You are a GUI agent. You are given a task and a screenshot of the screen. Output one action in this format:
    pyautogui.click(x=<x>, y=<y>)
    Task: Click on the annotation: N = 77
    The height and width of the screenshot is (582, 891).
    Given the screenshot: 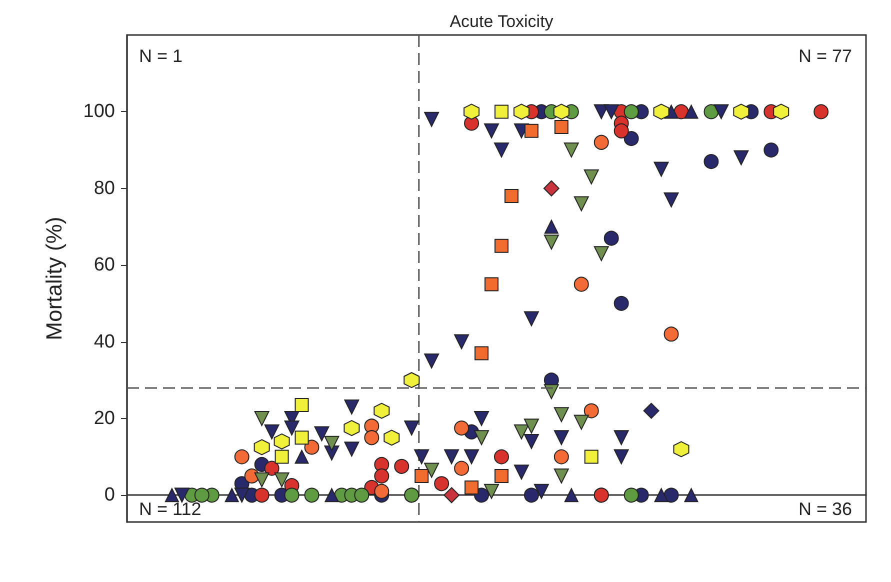 What is the action you would take?
    pyautogui.click(x=825, y=56)
    